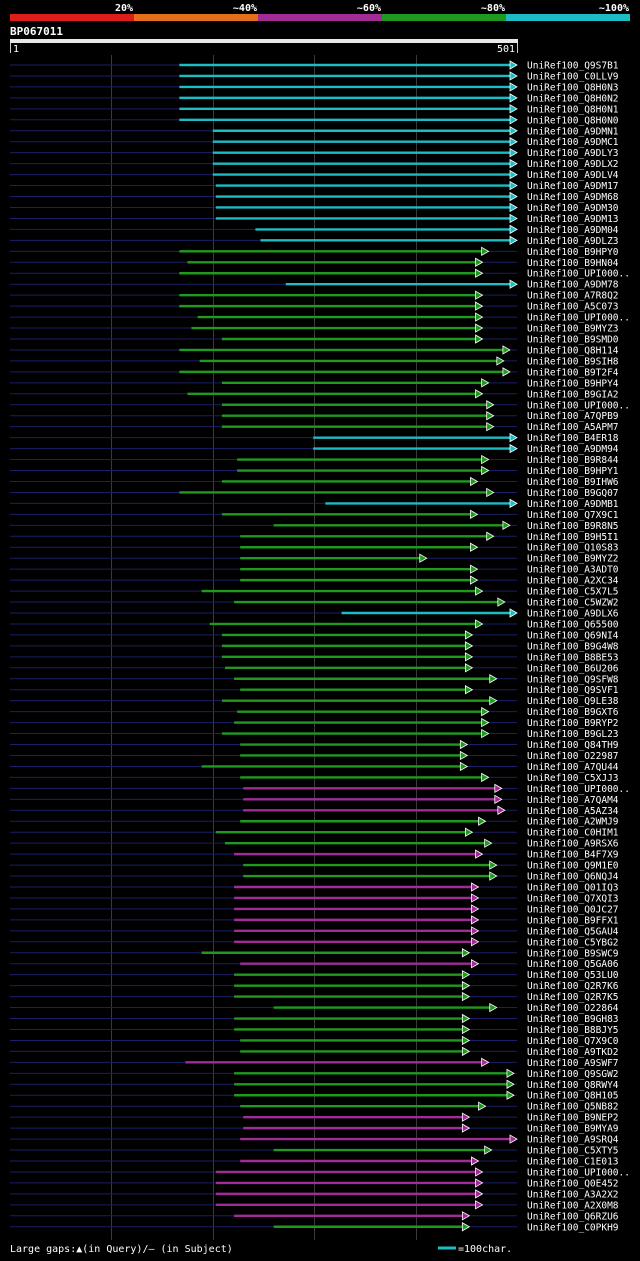  Describe the element at coordinates (314, 427) in the screenshot. I see `hit-row: UniRef100_A5APM7` at that location.